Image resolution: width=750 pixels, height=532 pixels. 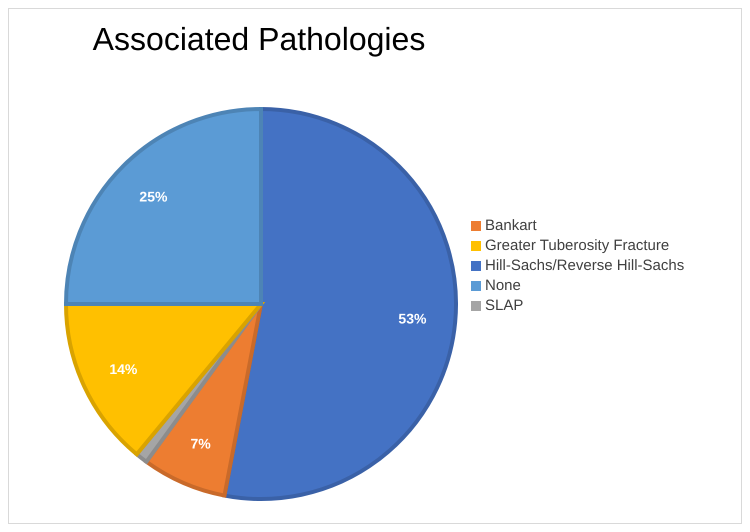 What do you see at coordinates (123, 368) in the screenshot?
I see `data-label: 14%` at bounding box center [123, 368].